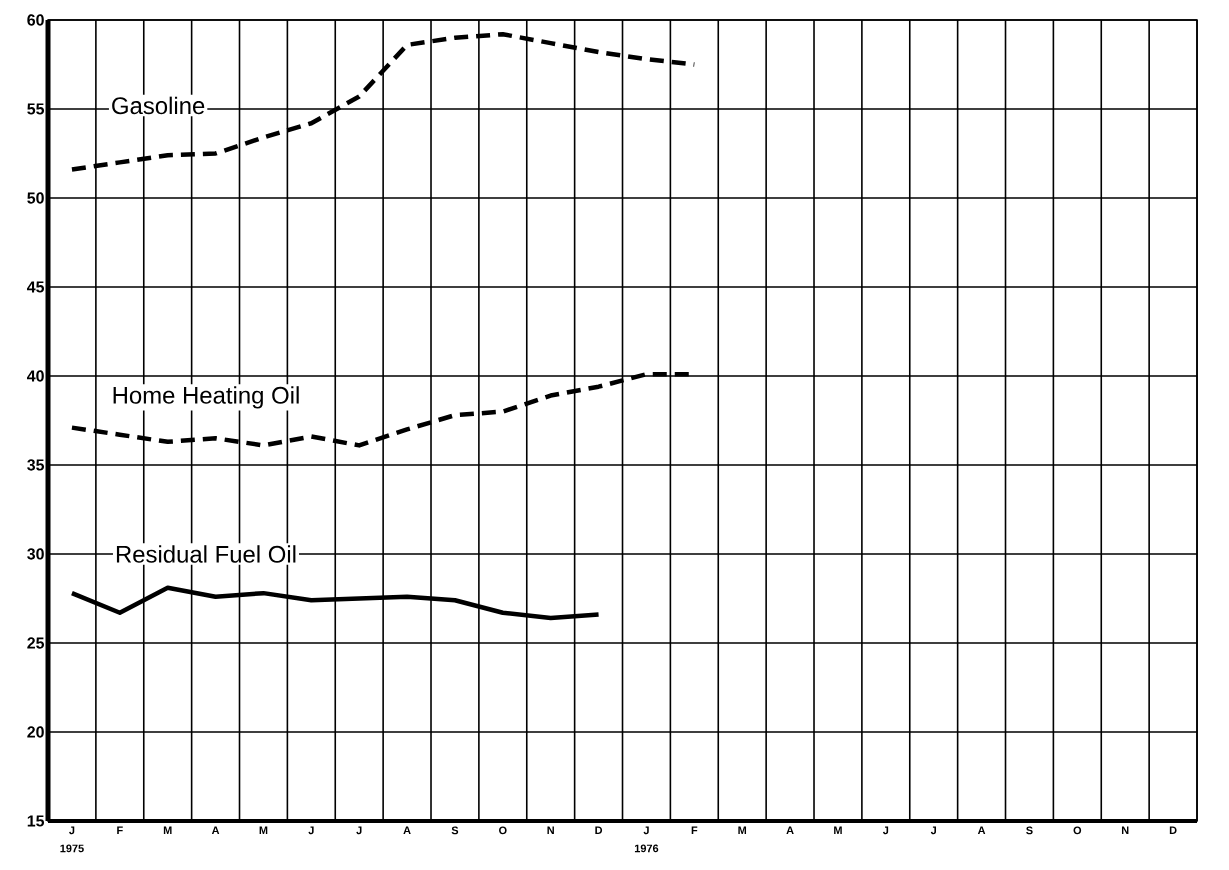  I want to click on y-tick-label: 35, so click(36, 465).